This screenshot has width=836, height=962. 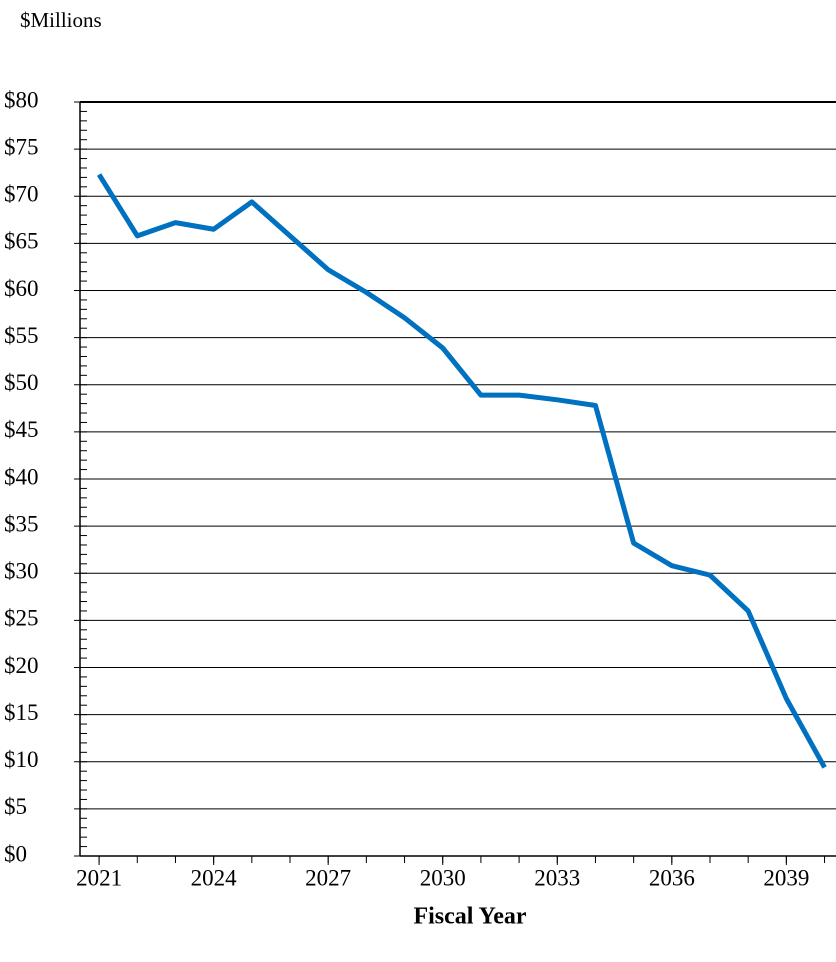 I want to click on x-tick-label: 2024, so click(x=214, y=877).